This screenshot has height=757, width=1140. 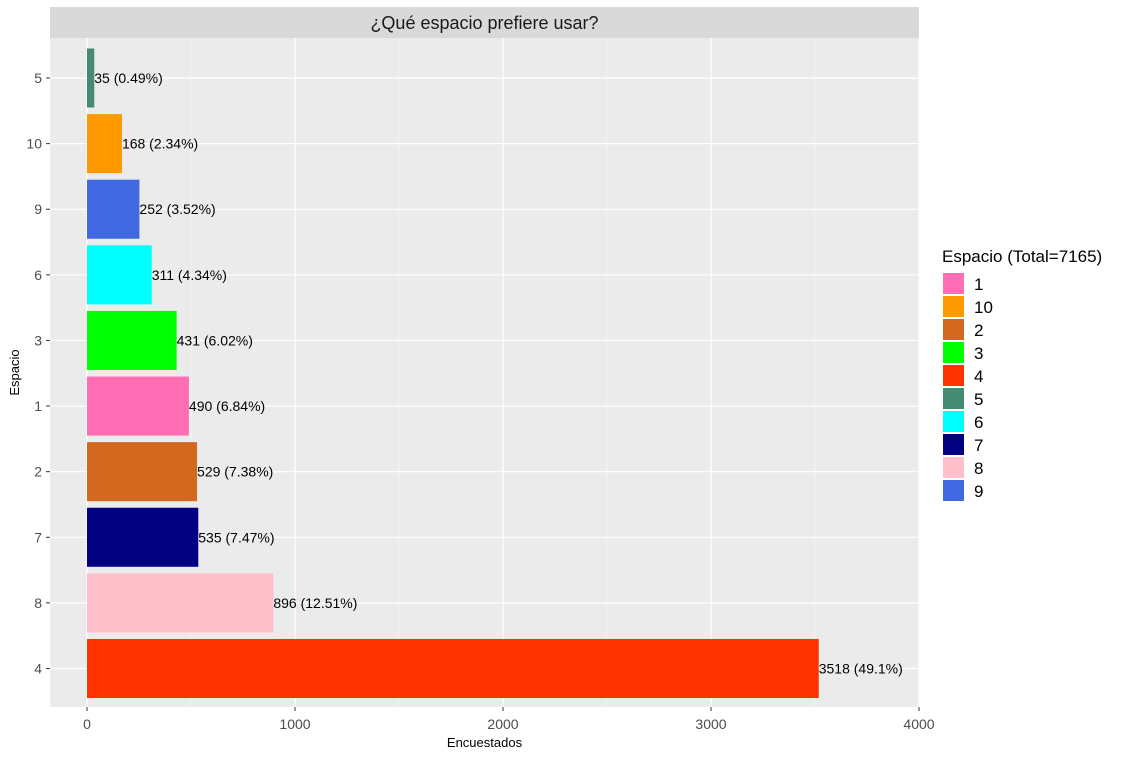 What do you see at coordinates (968, 387) in the screenshot?
I see `legend: 1 10 2 3 4 5 6 7 8 9` at bounding box center [968, 387].